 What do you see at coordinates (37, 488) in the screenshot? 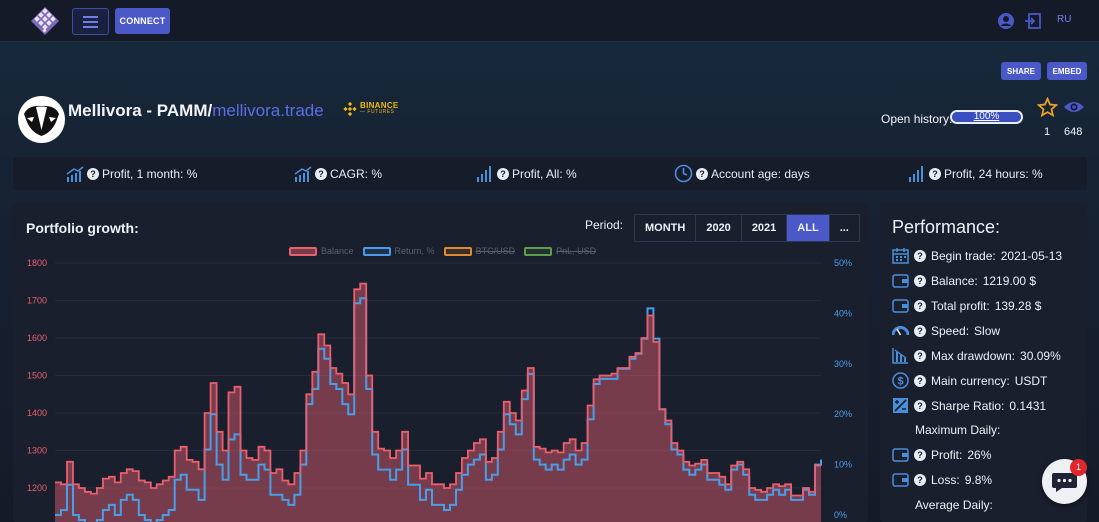
I see `y-left-tick-label: 1200` at bounding box center [37, 488].